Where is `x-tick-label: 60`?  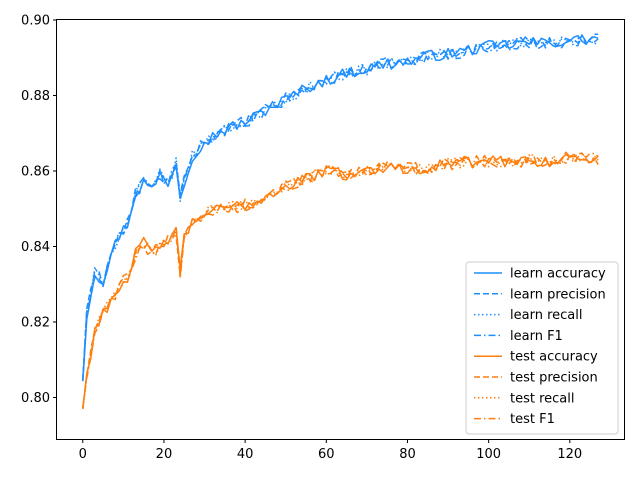
x-tick-label: 60 is located at coordinates (326, 454).